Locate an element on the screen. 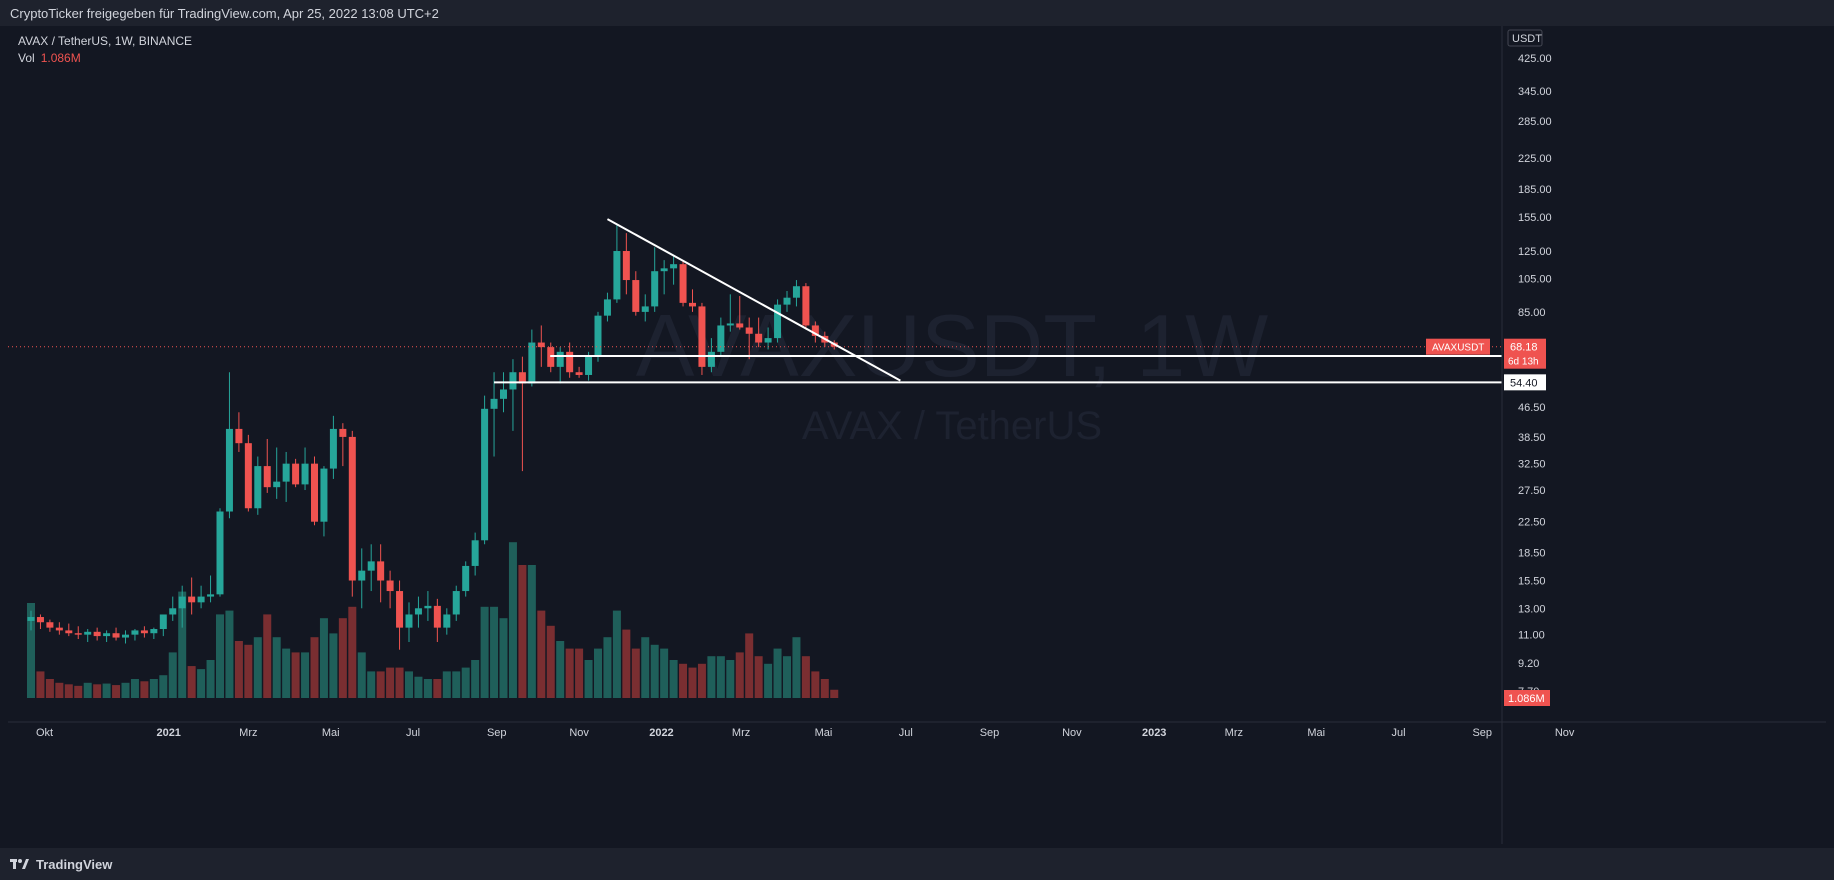  volume-value: 1.086M is located at coordinates (60, 58).